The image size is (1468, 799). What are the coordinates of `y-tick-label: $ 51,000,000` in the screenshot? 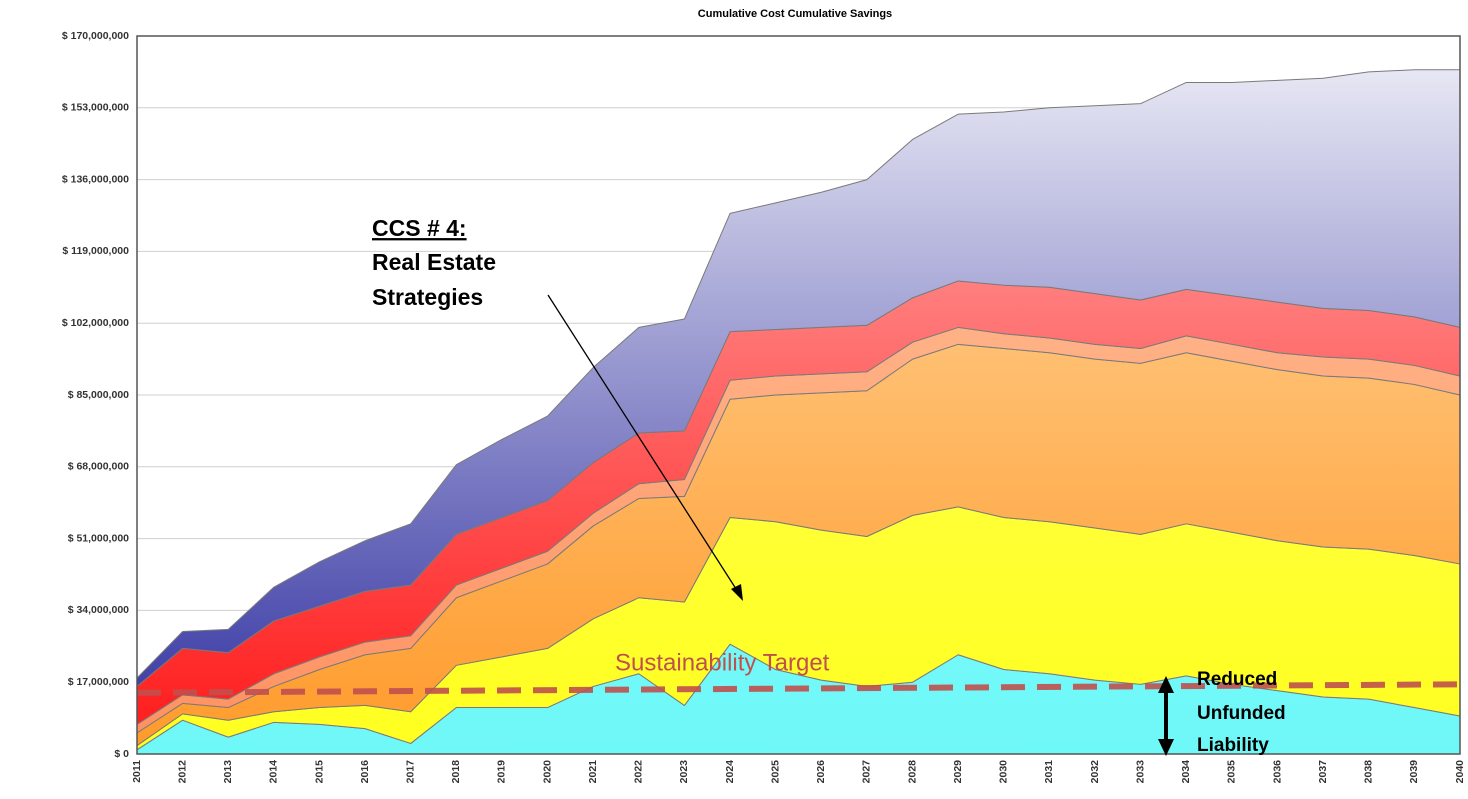 It's located at (98, 538).